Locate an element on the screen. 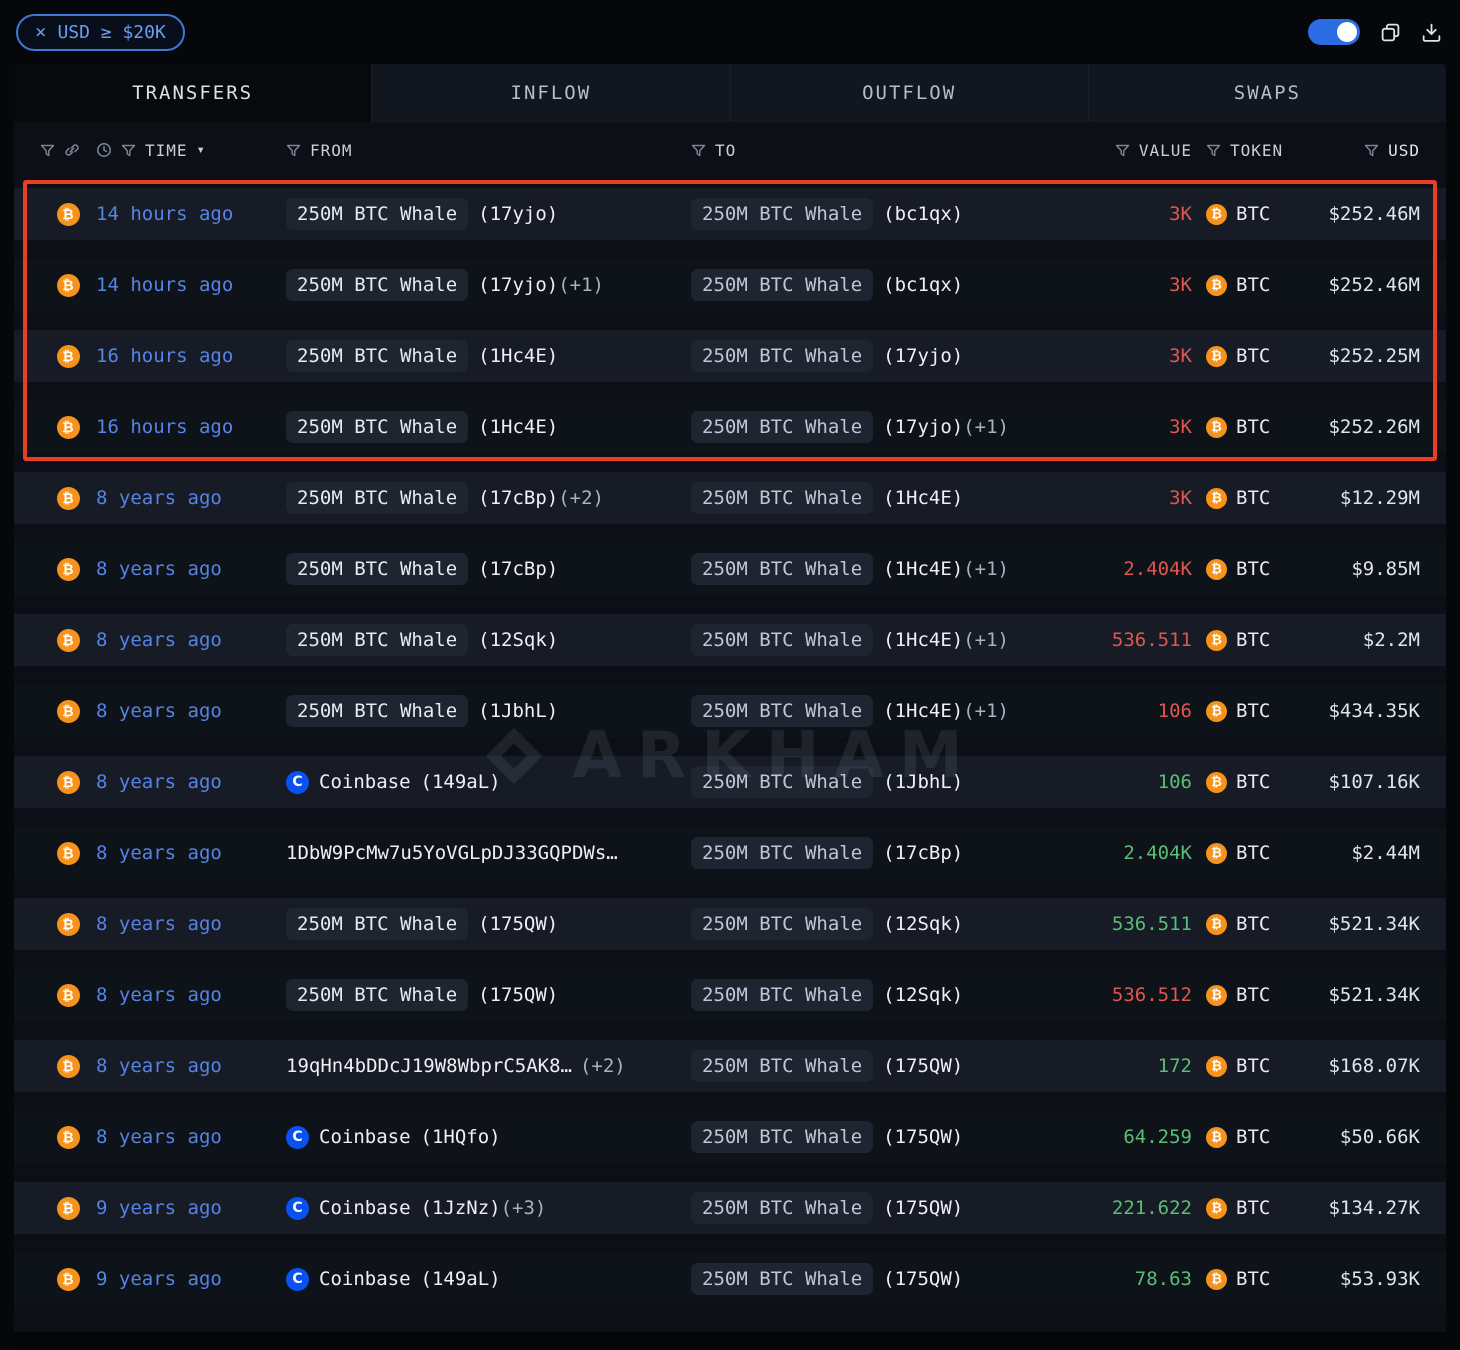 The image size is (1460, 1350). to-cell: 250M BTC Whale (1Hc4E) is located at coordinates (866, 498).